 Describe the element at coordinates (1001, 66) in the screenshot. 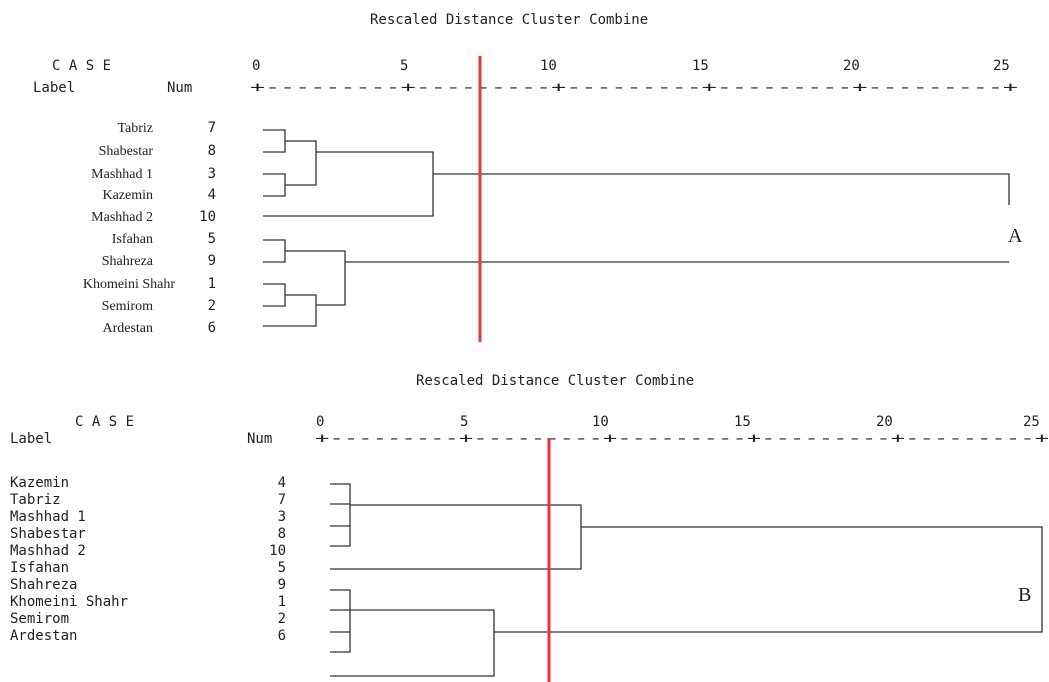

I see `panel-a-tick-label: 25` at that location.